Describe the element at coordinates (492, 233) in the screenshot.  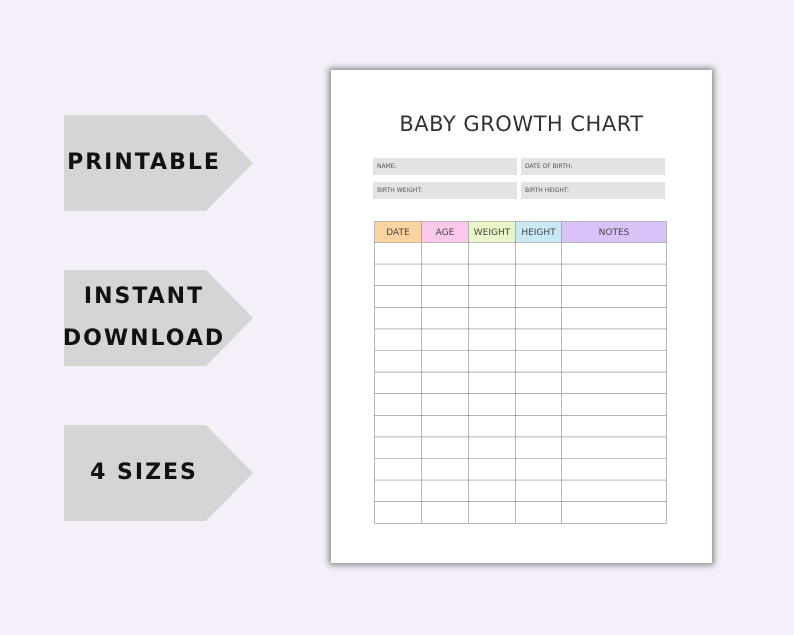
I see `column-header: WEIGHT` at that location.